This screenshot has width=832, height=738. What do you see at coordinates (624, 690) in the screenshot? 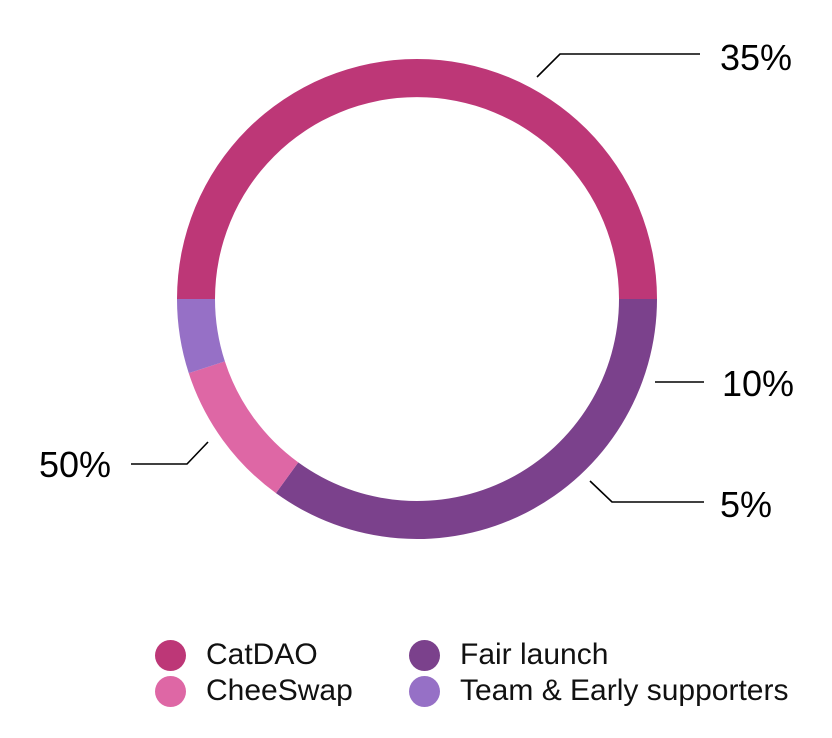
I see `legend-label-team-early-supporters: Team & Early supporters` at bounding box center [624, 690].